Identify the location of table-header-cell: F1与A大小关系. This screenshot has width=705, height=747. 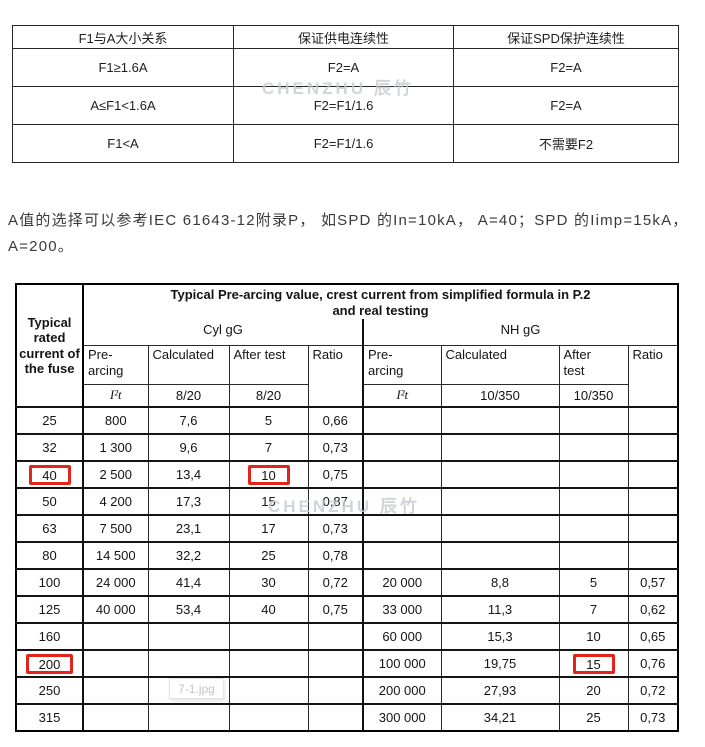
(123, 37).